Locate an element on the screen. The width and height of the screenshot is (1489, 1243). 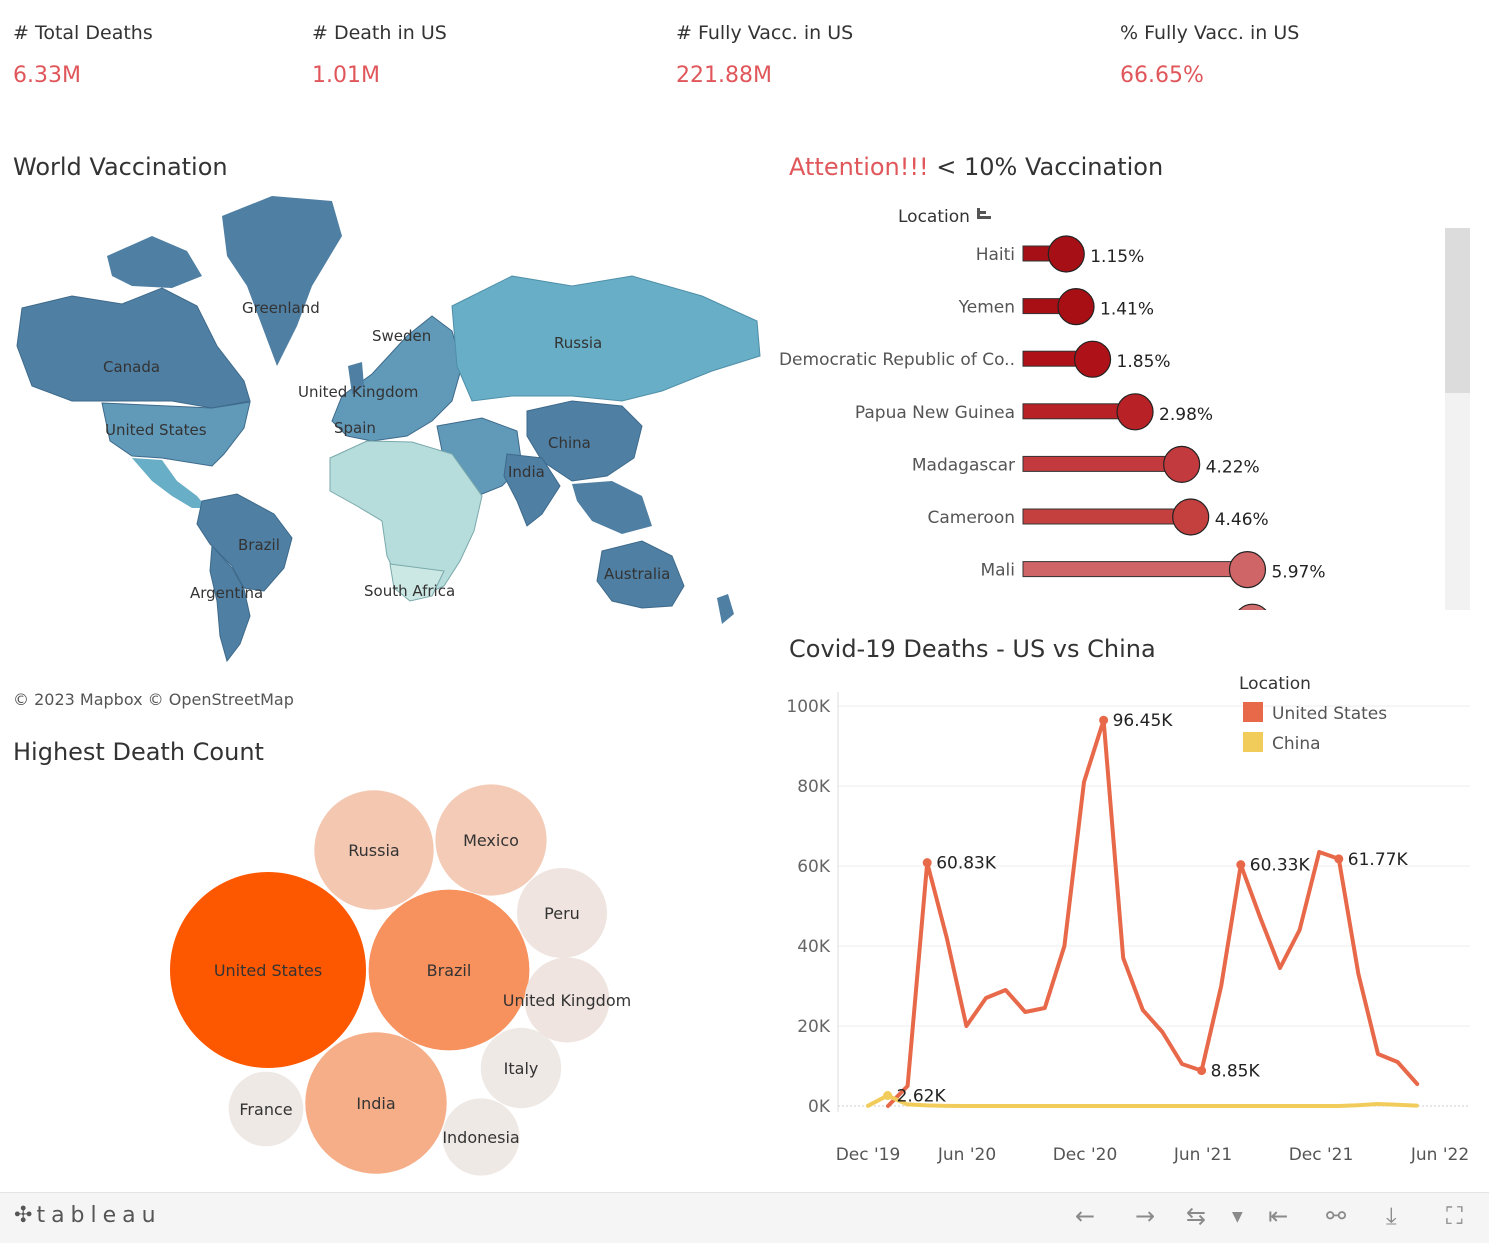
map-region-united-kingdom is located at coordinates (356, 378).